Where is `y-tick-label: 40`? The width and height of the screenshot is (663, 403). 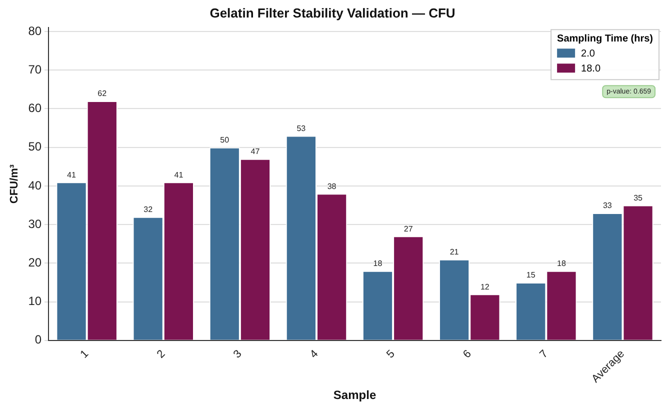 y-tick-label: 40 is located at coordinates (35, 185).